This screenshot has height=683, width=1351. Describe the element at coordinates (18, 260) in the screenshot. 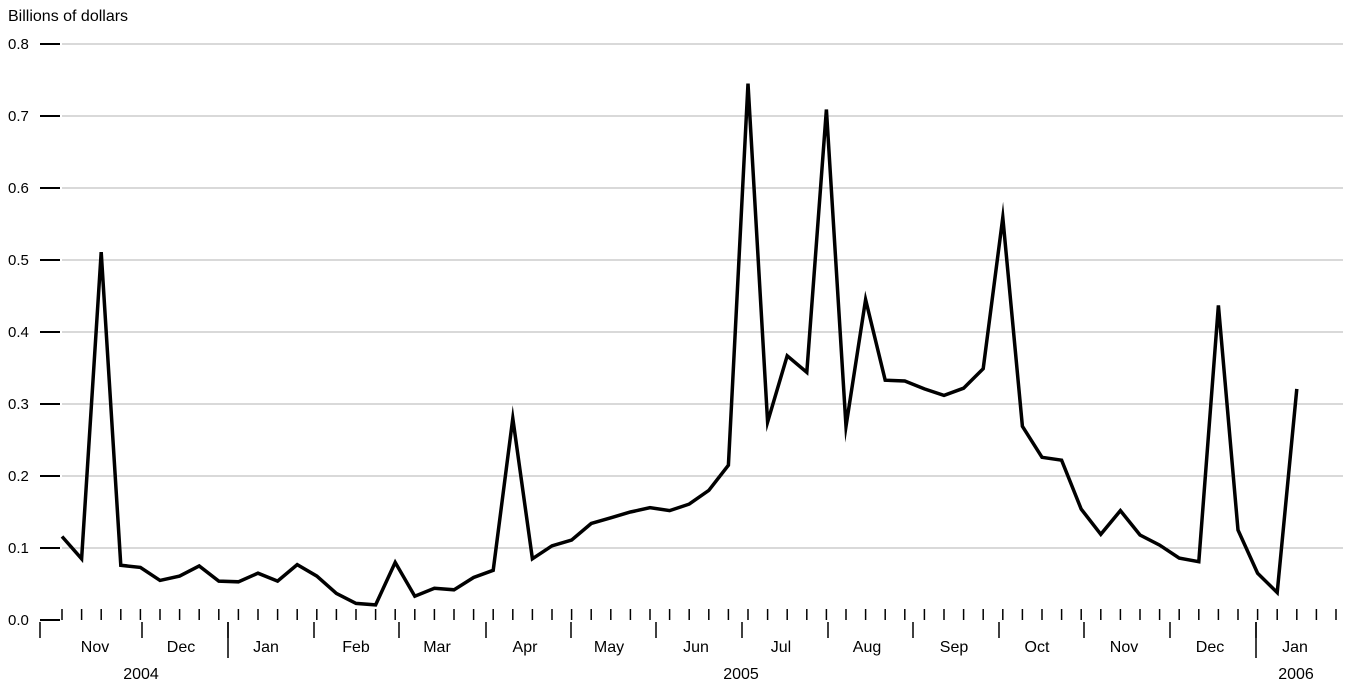

I see `y-tick-label: 0.5` at that location.